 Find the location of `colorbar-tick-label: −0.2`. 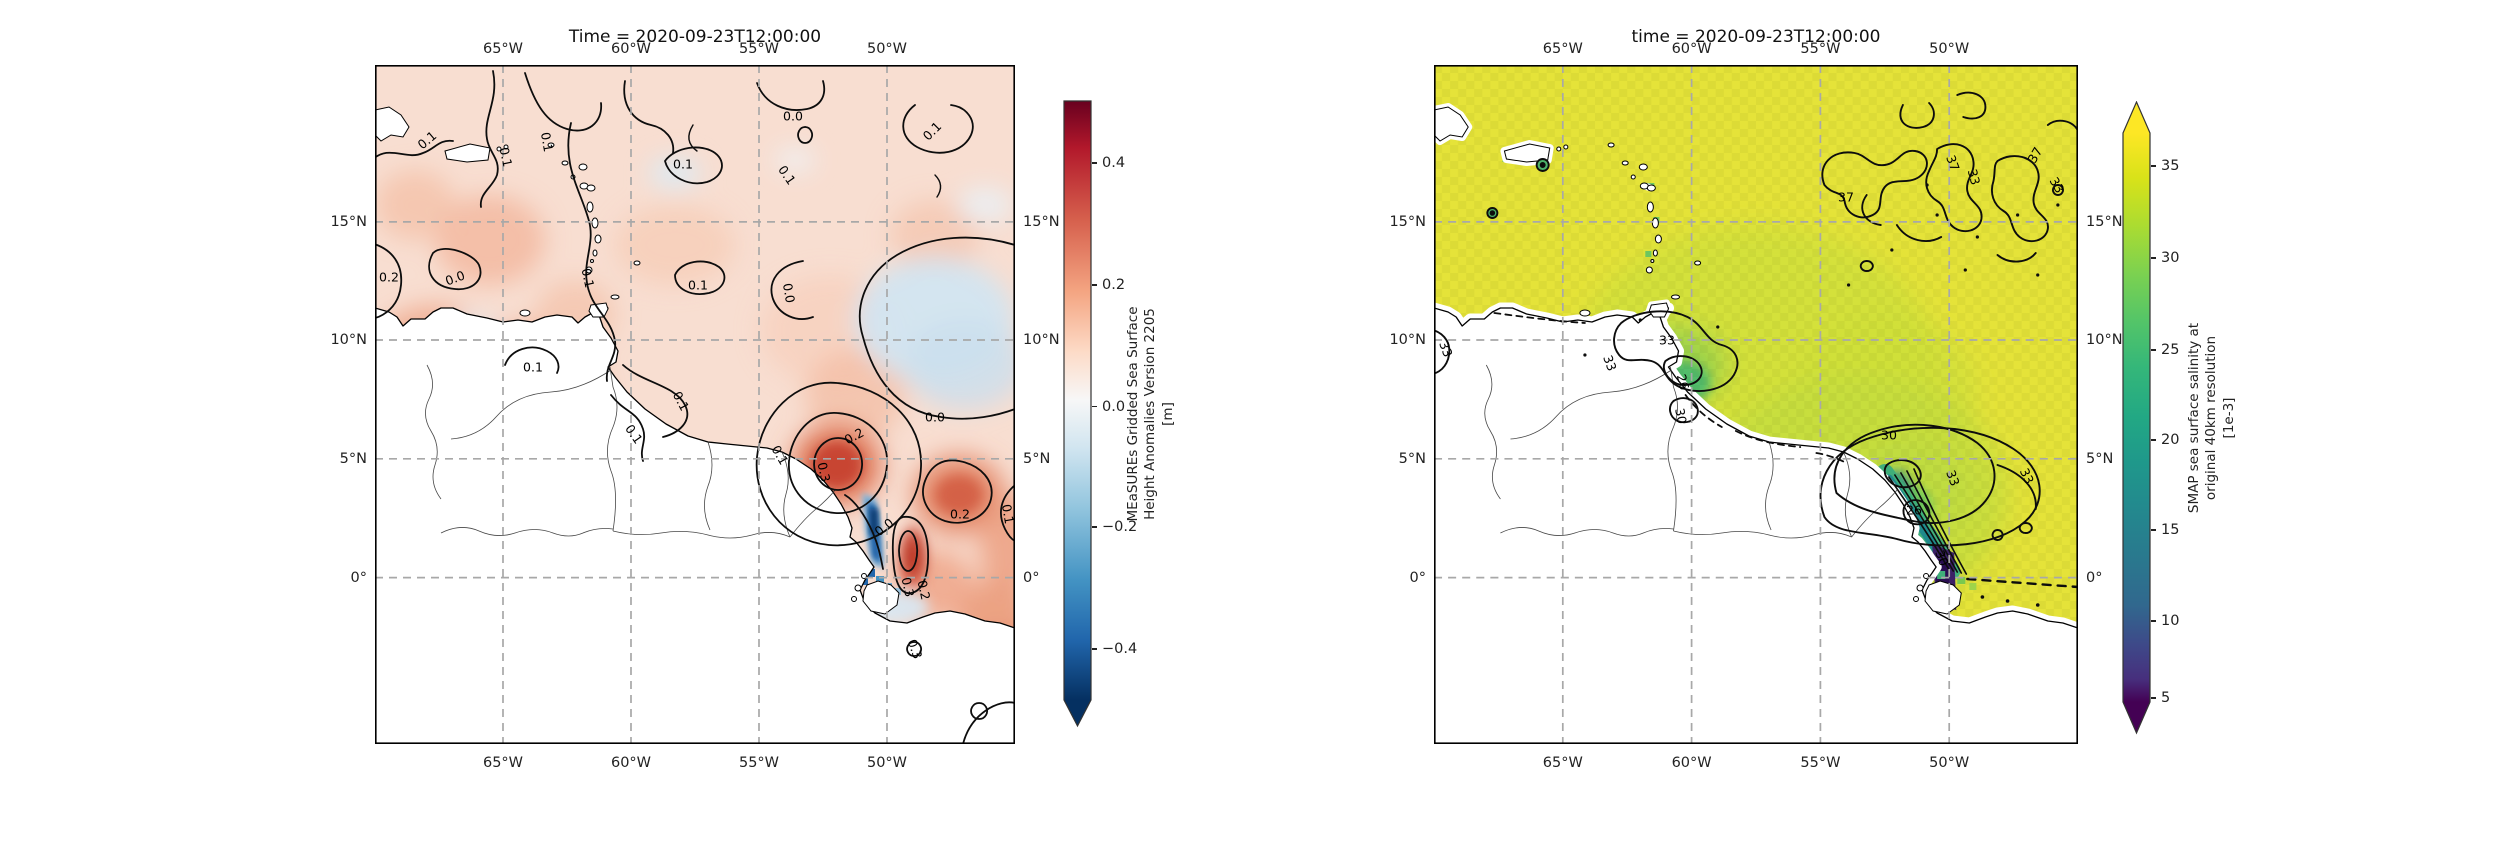

colorbar-tick-label: −0.2 is located at coordinates (1120, 527).